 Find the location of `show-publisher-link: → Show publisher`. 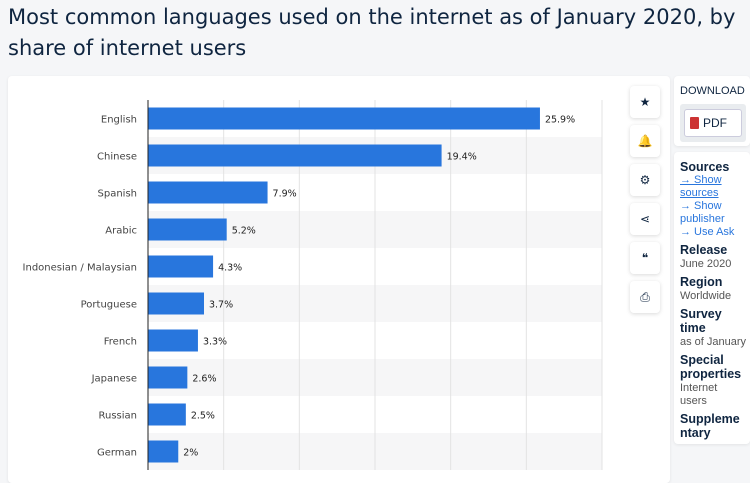

show-publisher-link: → Show publisher is located at coordinates (702, 212).